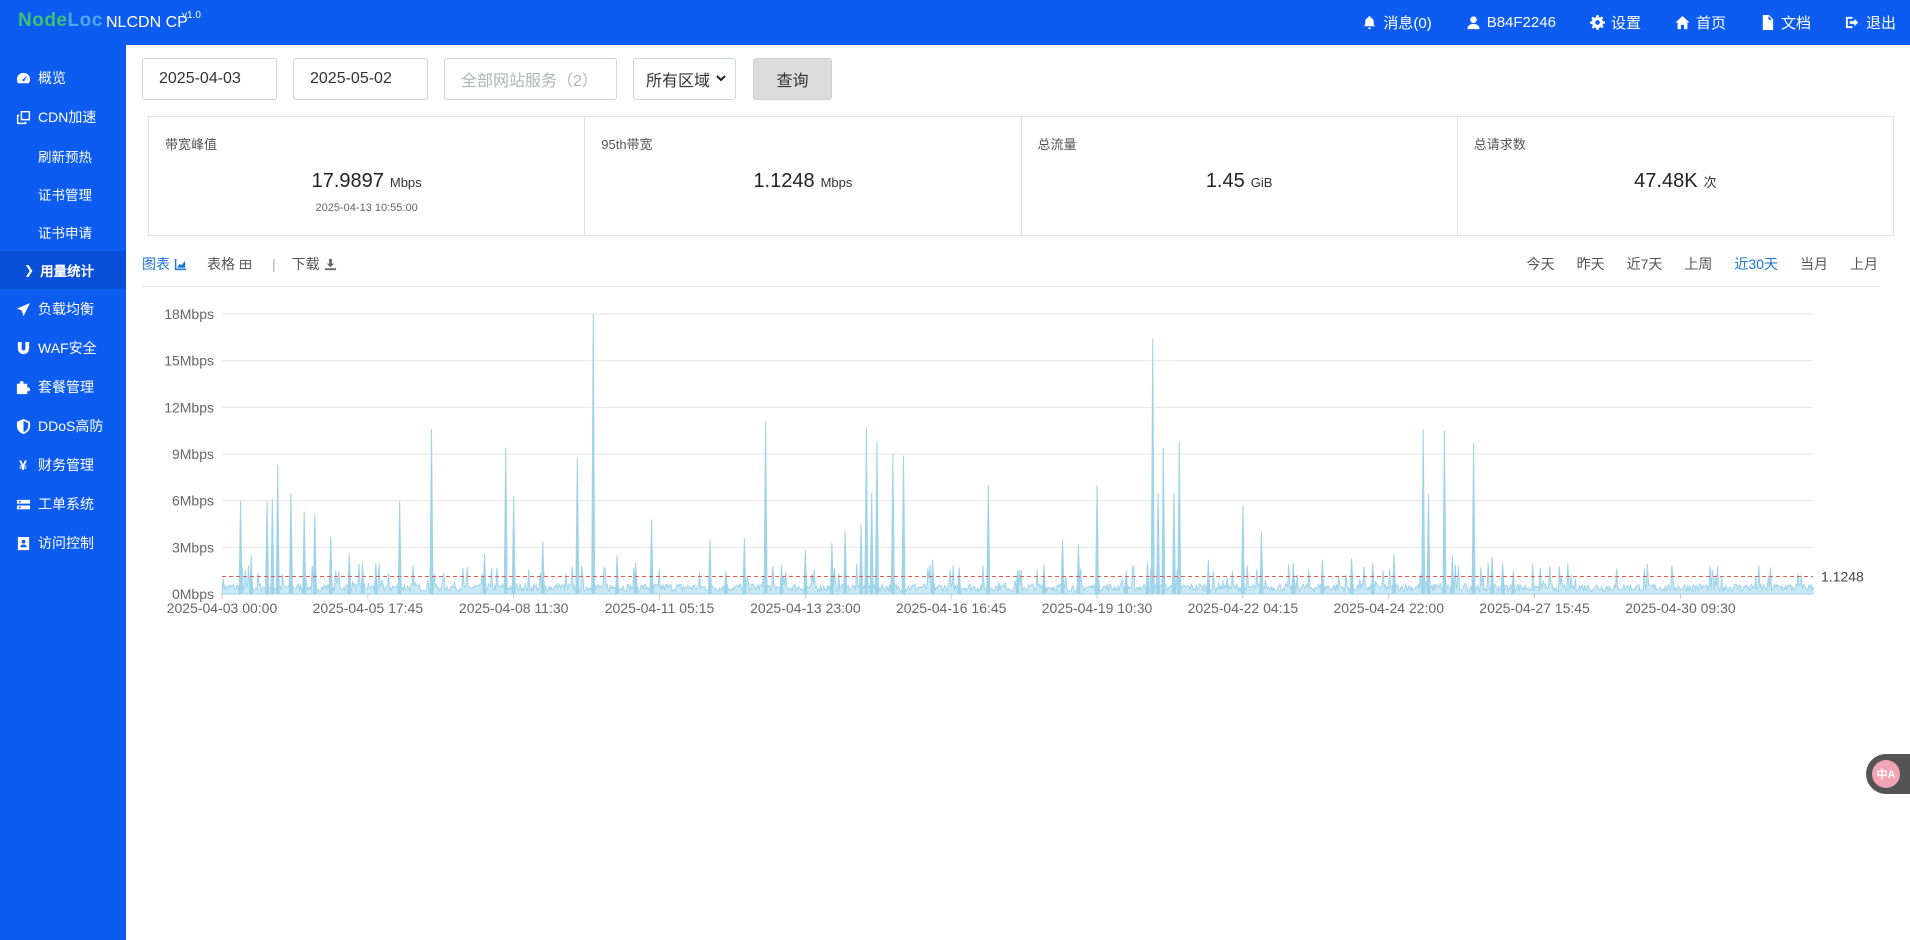 The height and width of the screenshot is (940, 1910). What do you see at coordinates (1842, 577) in the screenshot?
I see `percentile-label: 1.1248` at bounding box center [1842, 577].